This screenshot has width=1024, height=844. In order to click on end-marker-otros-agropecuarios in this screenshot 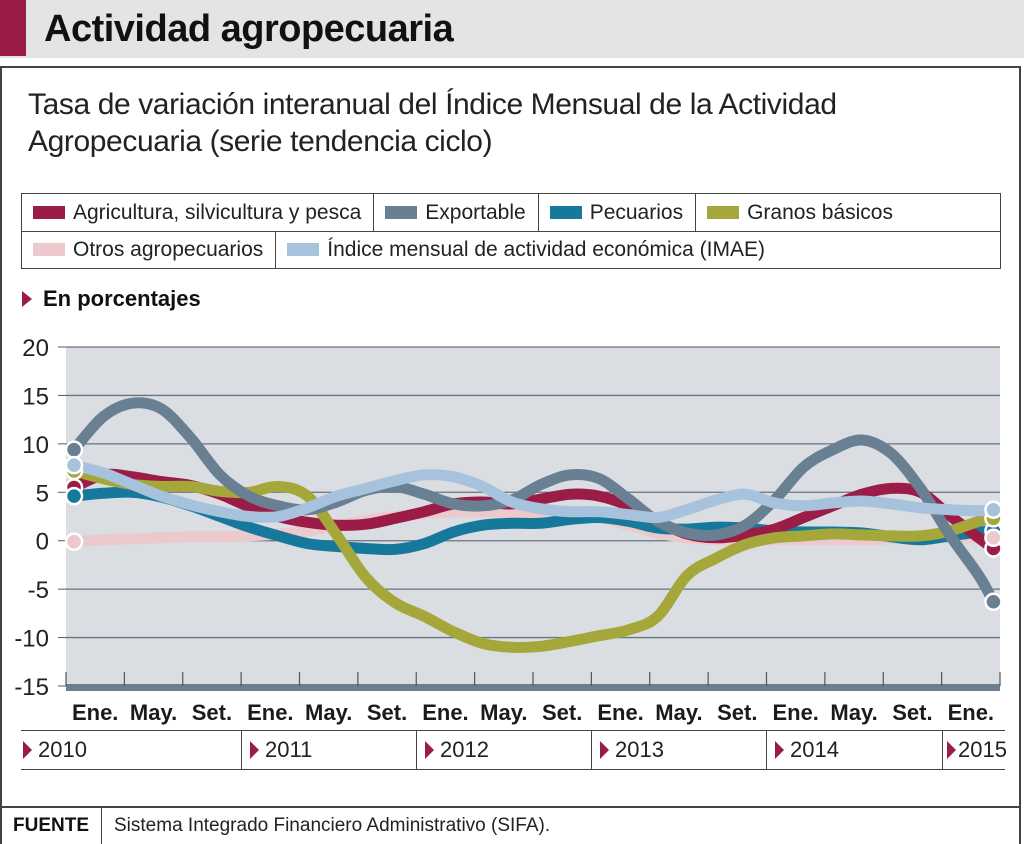, I will do `click(993, 538)`.